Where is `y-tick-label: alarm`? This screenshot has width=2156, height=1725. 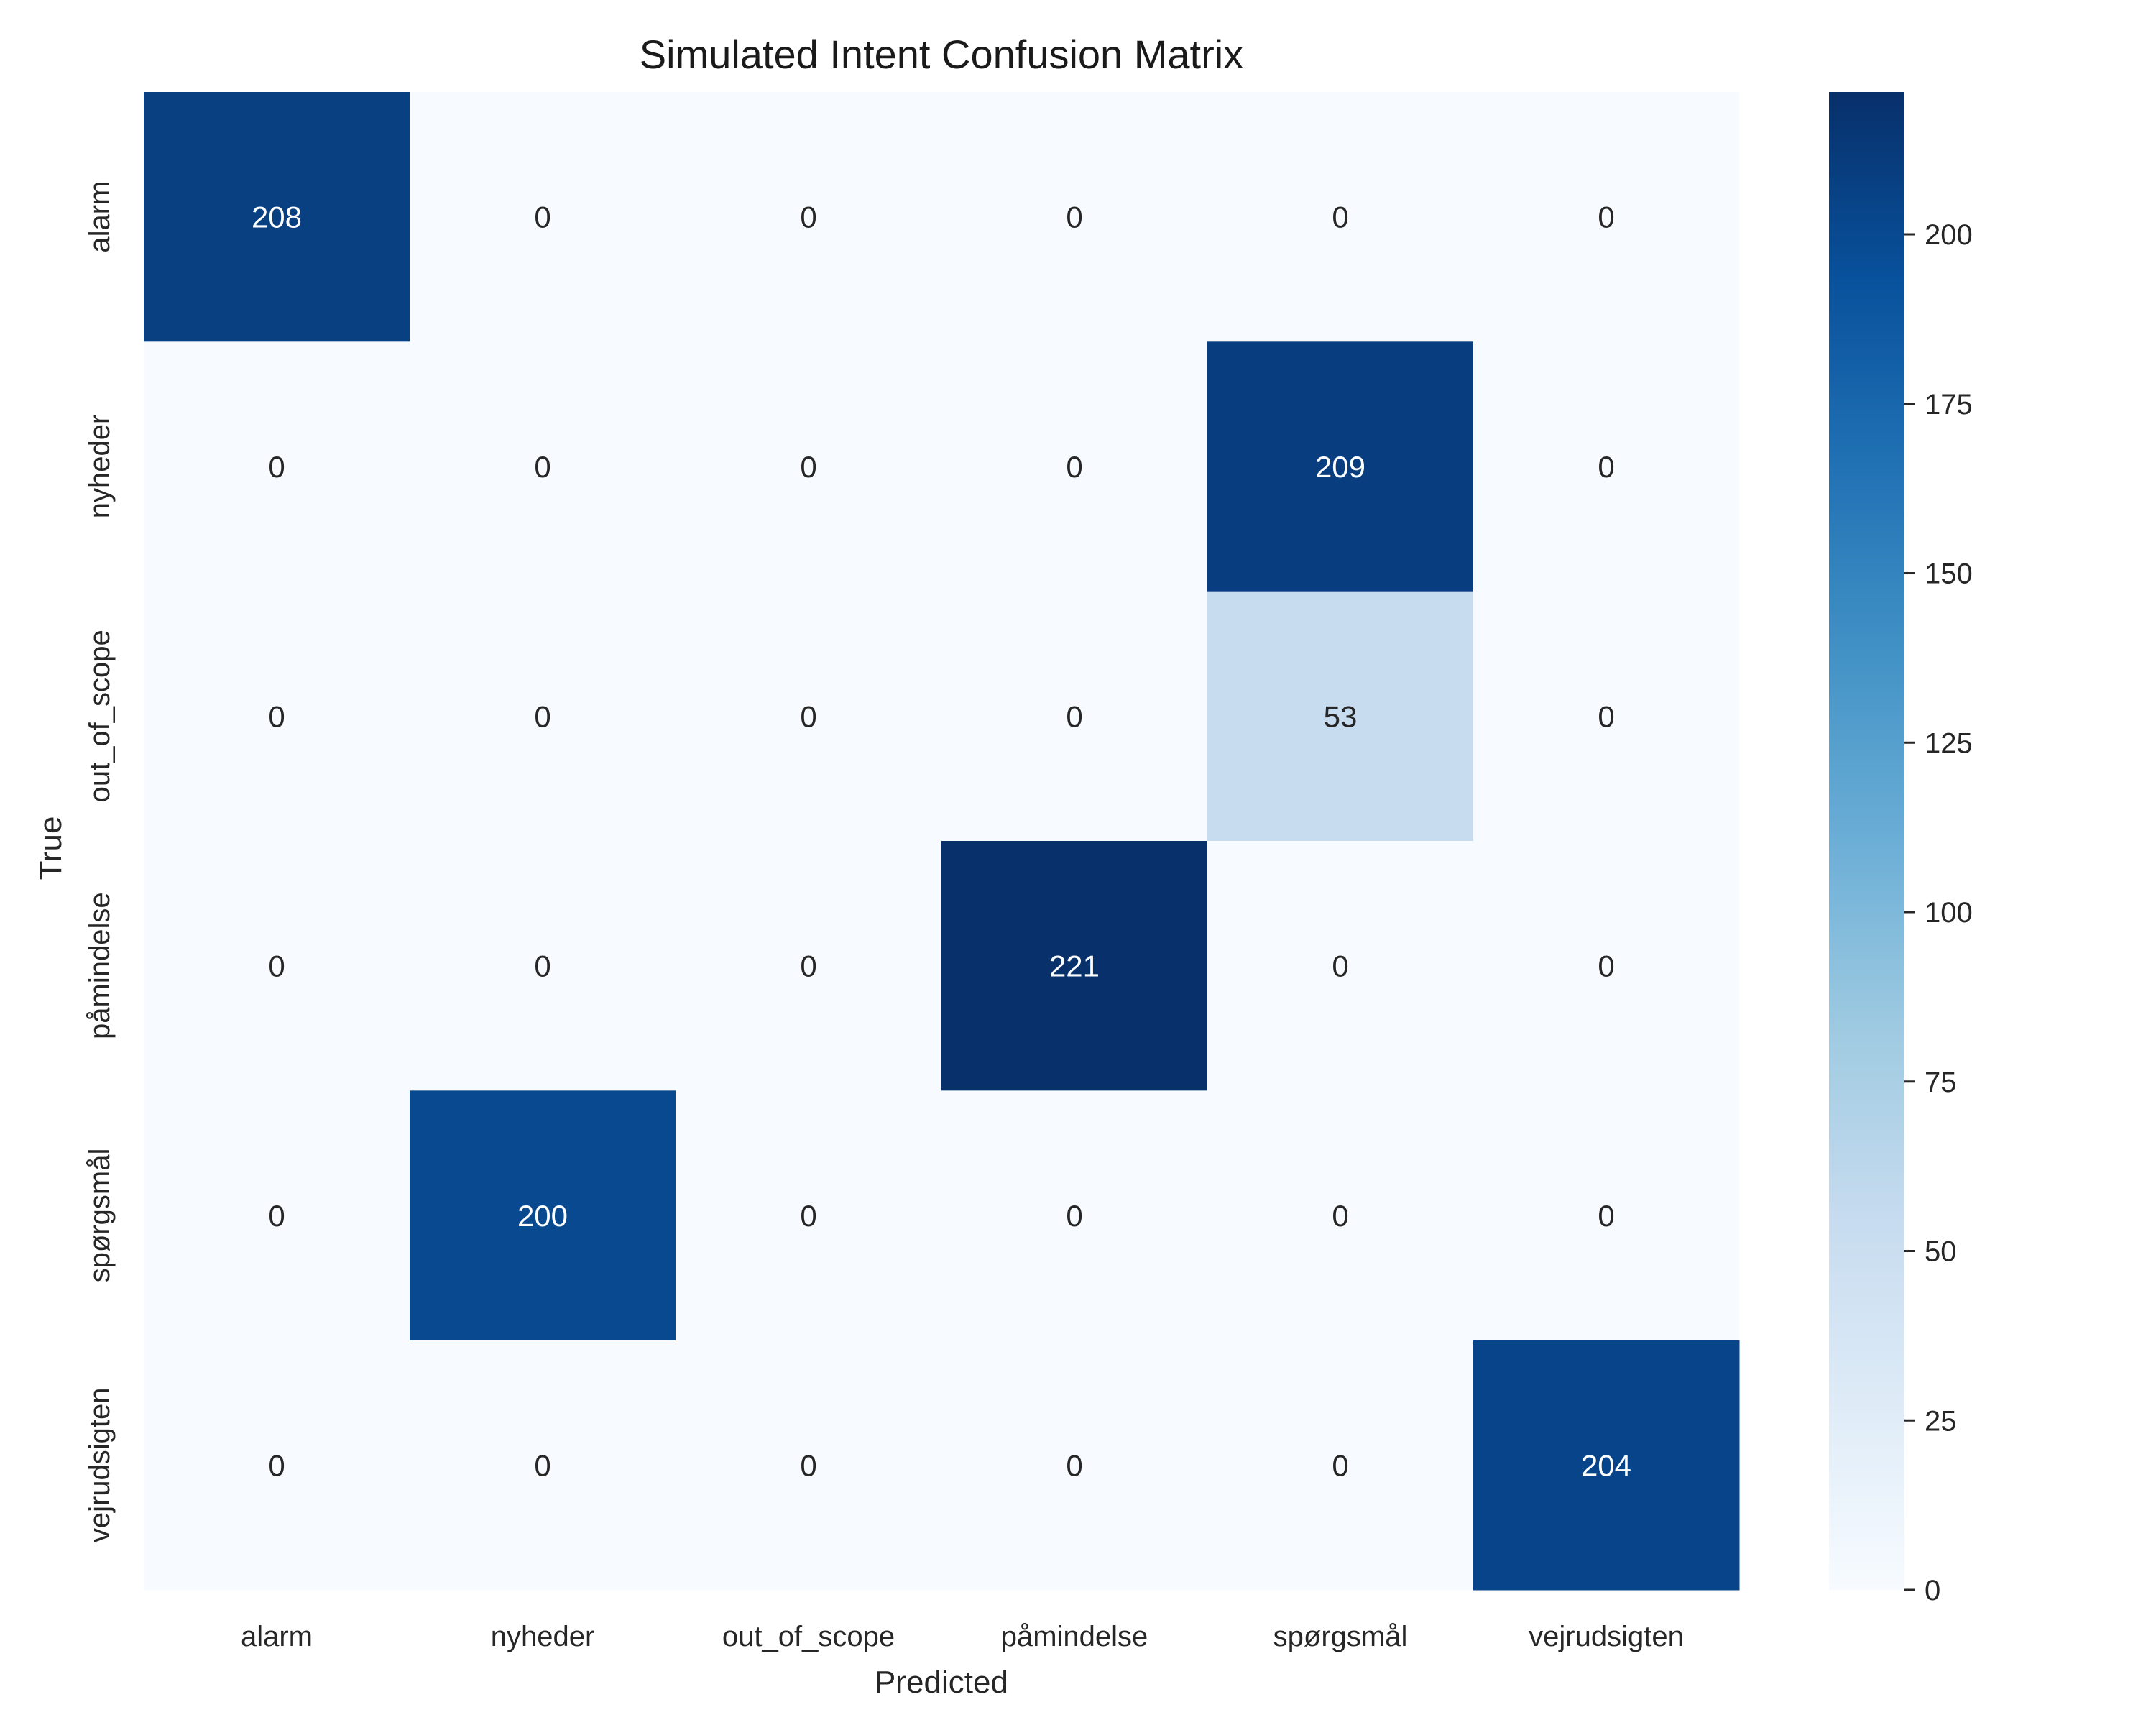 y-tick-label: alarm is located at coordinates (100, 217).